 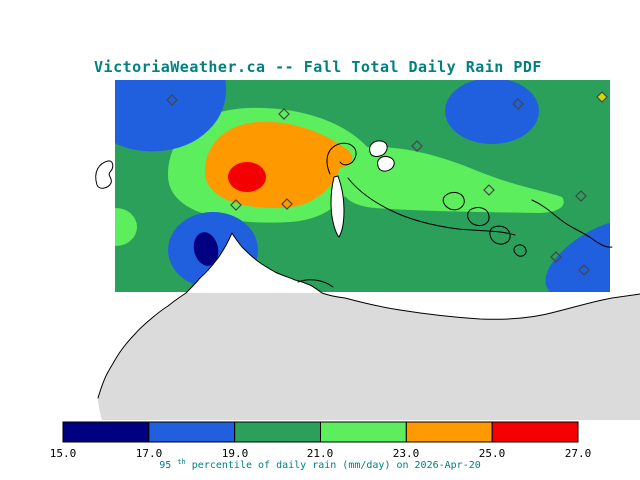 I want to click on contour-region-15-17-minimum, so click(x=206, y=249).